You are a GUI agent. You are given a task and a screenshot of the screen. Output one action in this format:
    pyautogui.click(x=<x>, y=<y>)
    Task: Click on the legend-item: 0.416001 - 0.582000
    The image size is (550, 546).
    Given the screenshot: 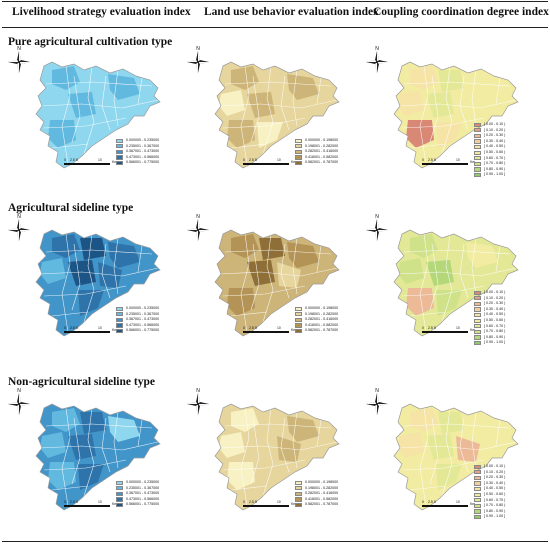 What is the action you would take?
    pyautogui.click(x=316, y=158)
    